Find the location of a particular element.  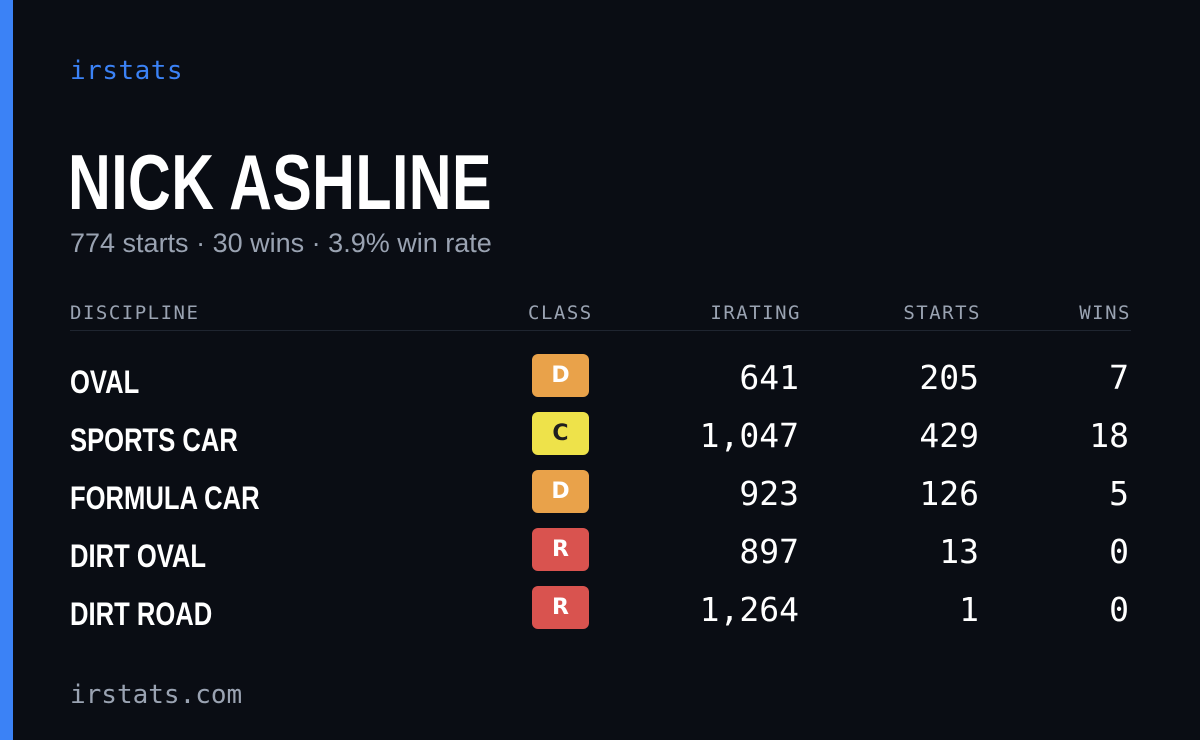

column-header-class: CLASS is located at coordinates (560, 313).